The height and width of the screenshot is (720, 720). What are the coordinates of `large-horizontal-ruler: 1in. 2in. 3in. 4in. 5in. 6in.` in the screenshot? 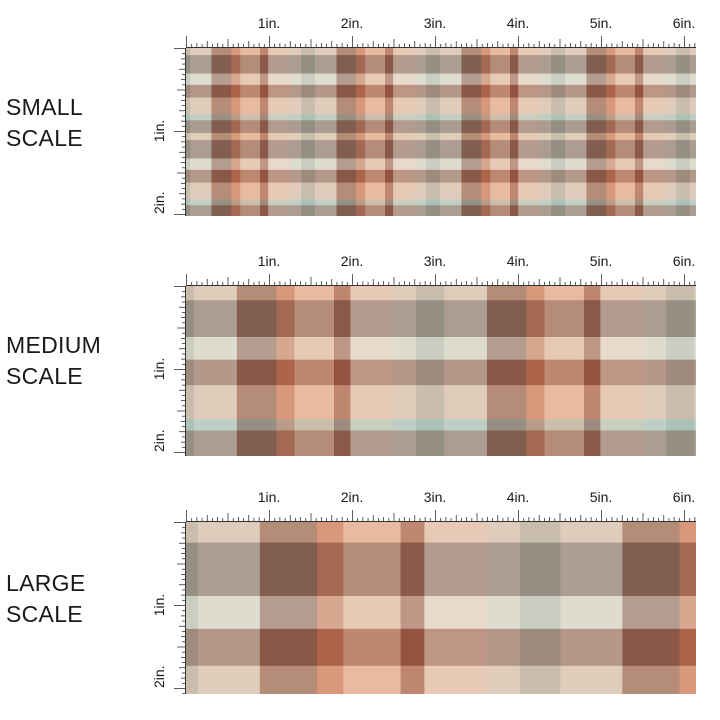 It's located at (441, 505).